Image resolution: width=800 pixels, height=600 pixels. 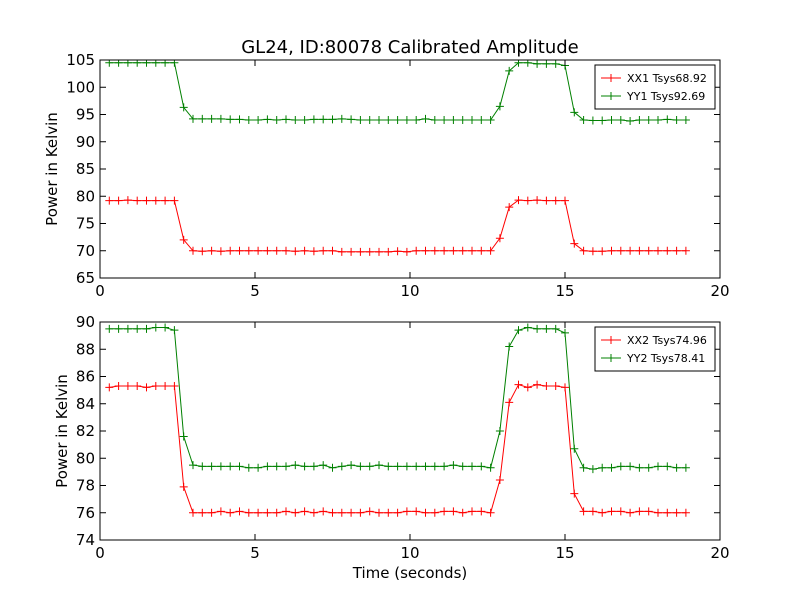 What do you see at coordinates (667, 78) in the screenshot?
I see `legend-label: XX1 Tsys68.92` at bounding box center [667, 78].